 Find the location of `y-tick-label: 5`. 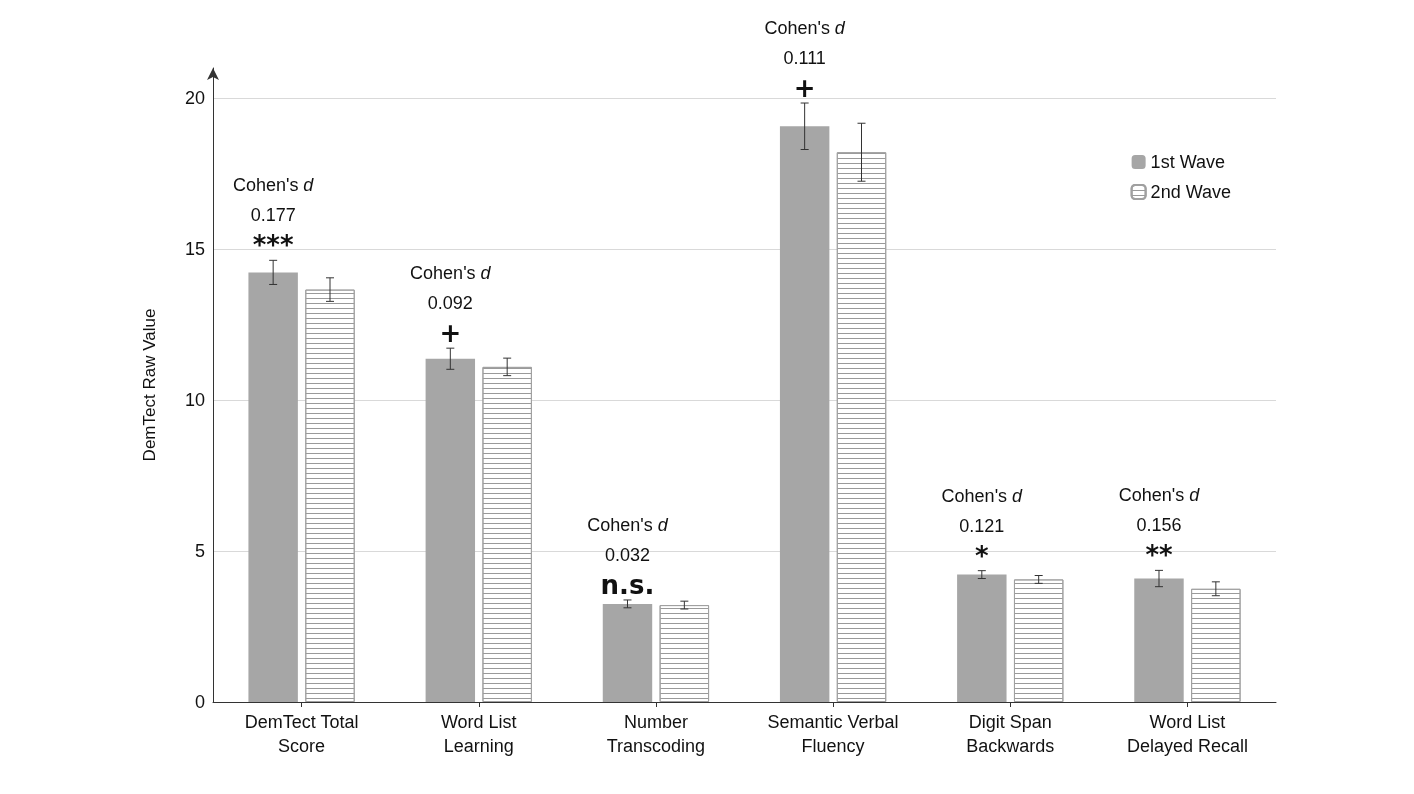

y-tick-label: 5 is located at coordinates (199, 551).